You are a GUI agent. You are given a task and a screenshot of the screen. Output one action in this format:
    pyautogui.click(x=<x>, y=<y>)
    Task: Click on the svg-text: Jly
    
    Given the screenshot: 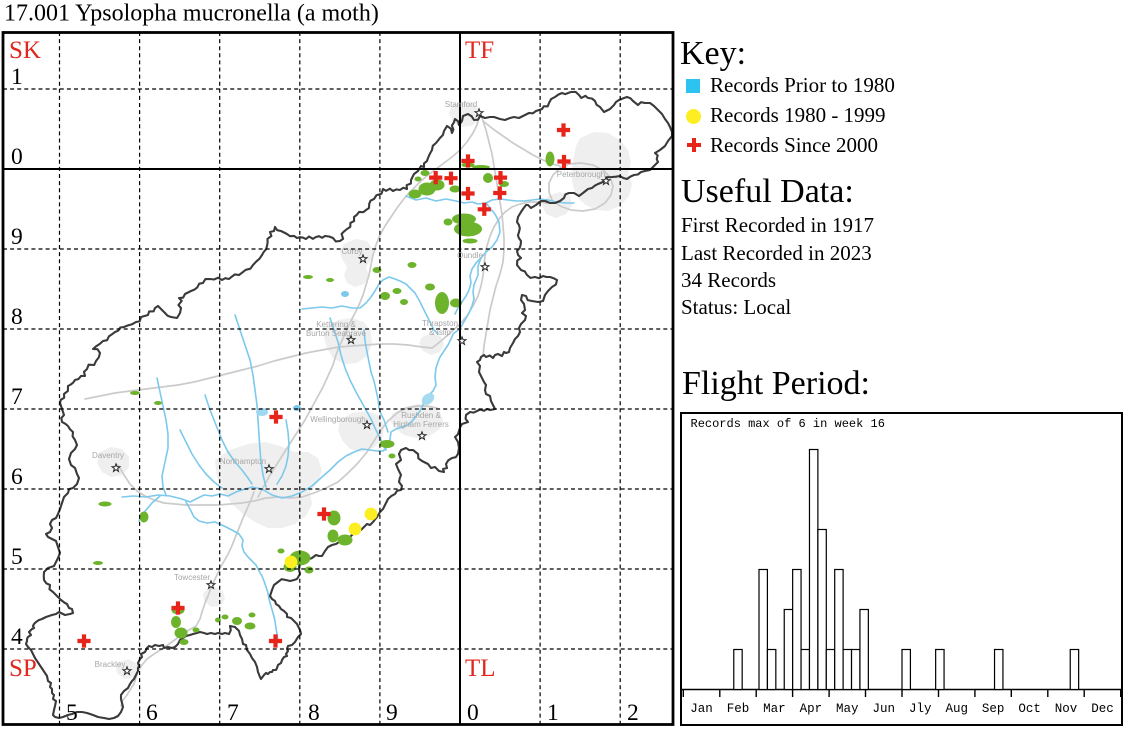 What is the action you would take?
    pyautogui.click(x=920, y=709)
    